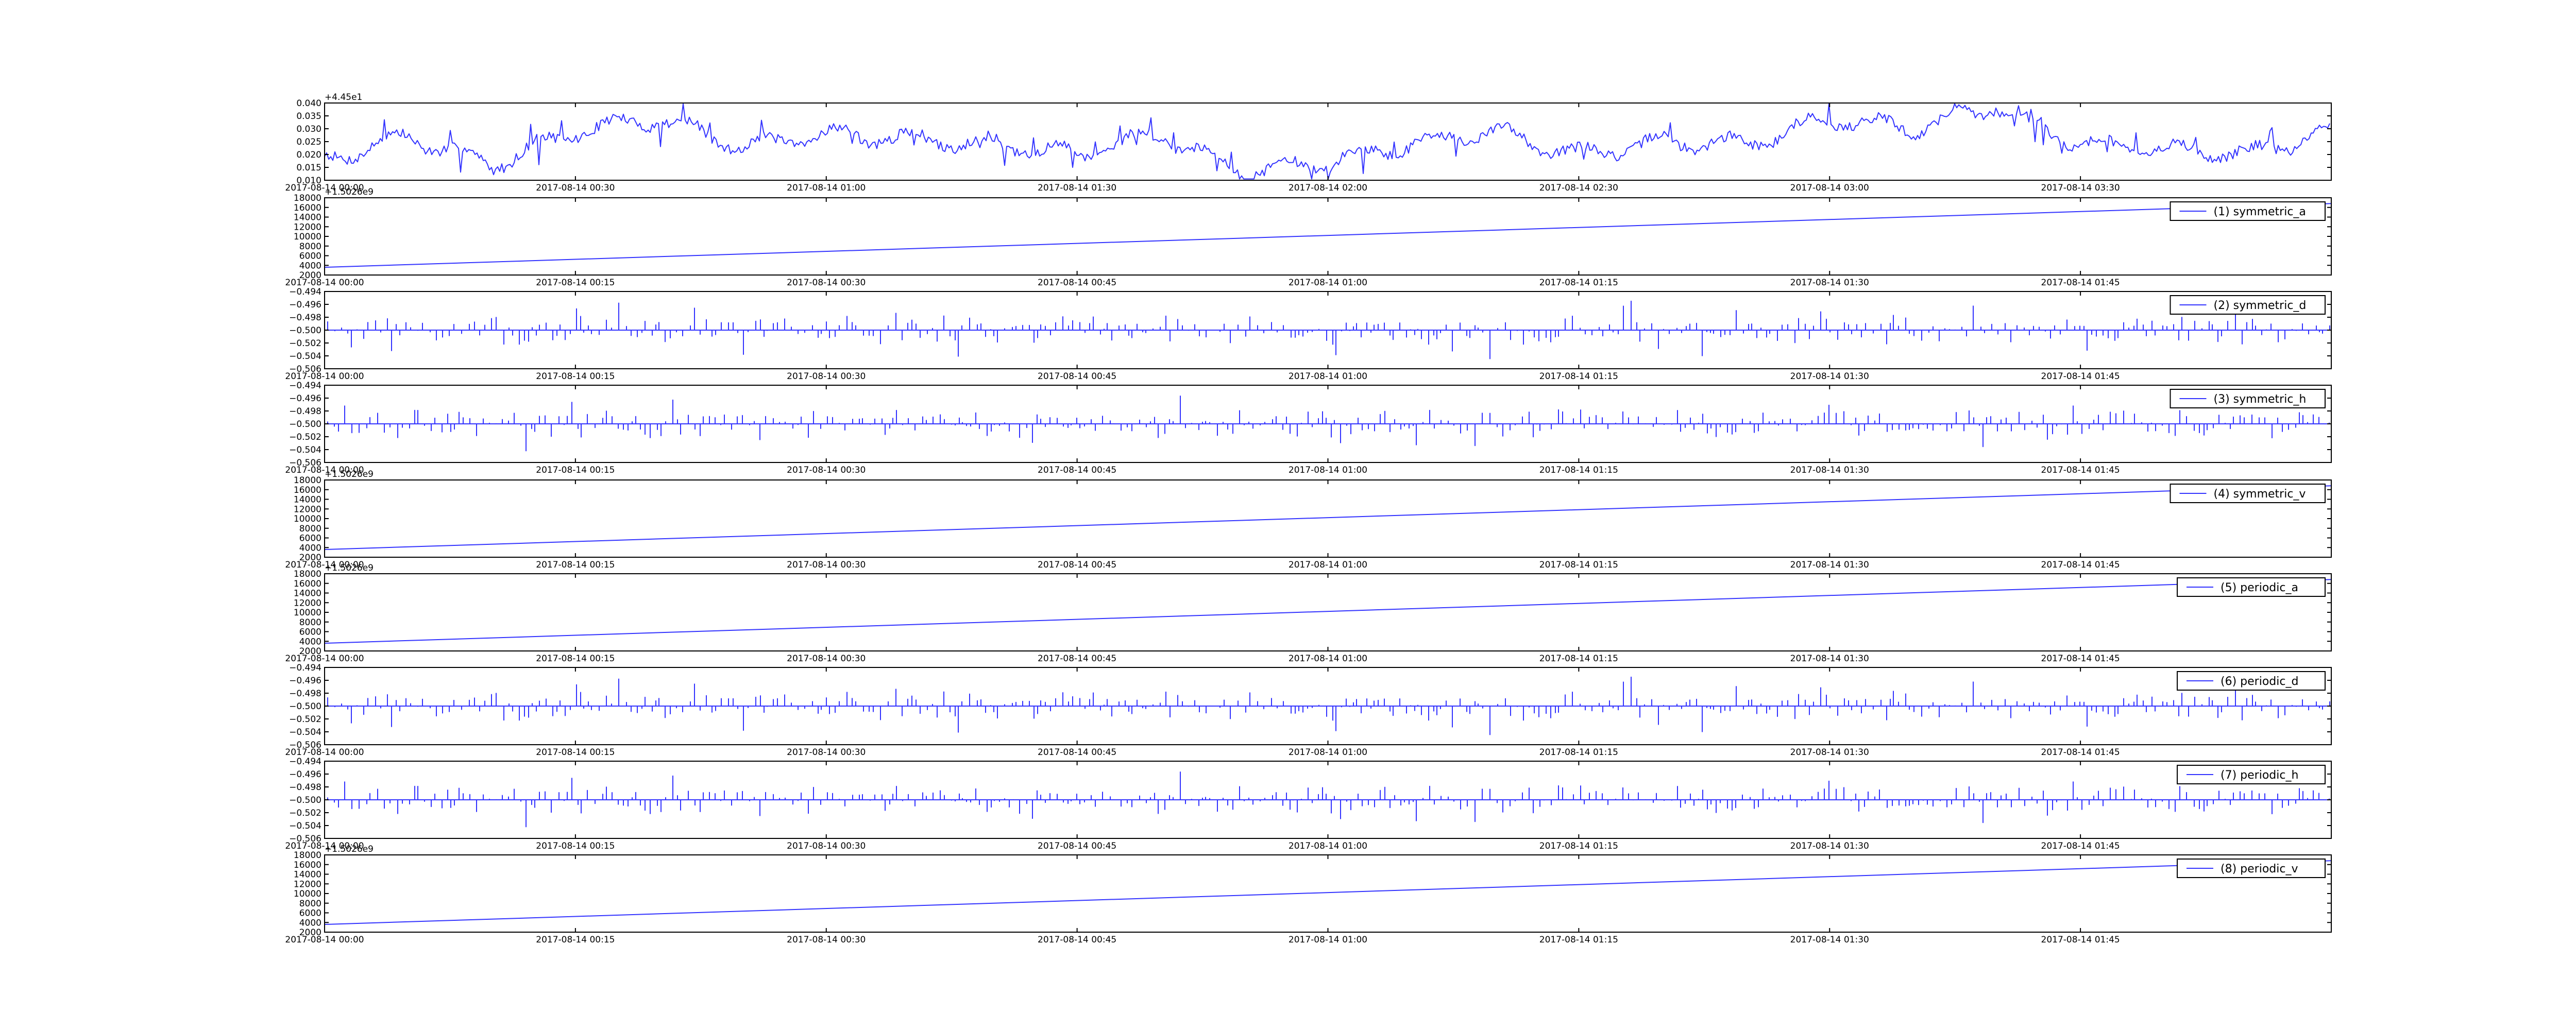 This screenshot has height=1030, width=2576. I want to click on xtick-label: 2017-08-14 03:30, so click(2080, 188).